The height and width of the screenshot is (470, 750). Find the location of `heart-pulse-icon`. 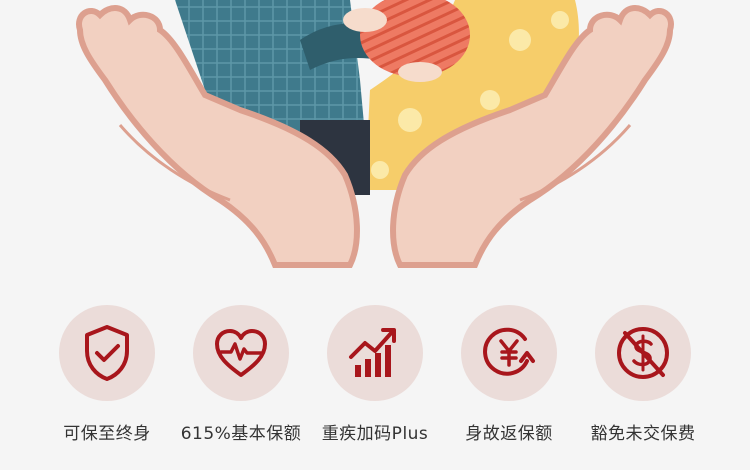

heart-pulse-icon is located at coordinates (241, 353).